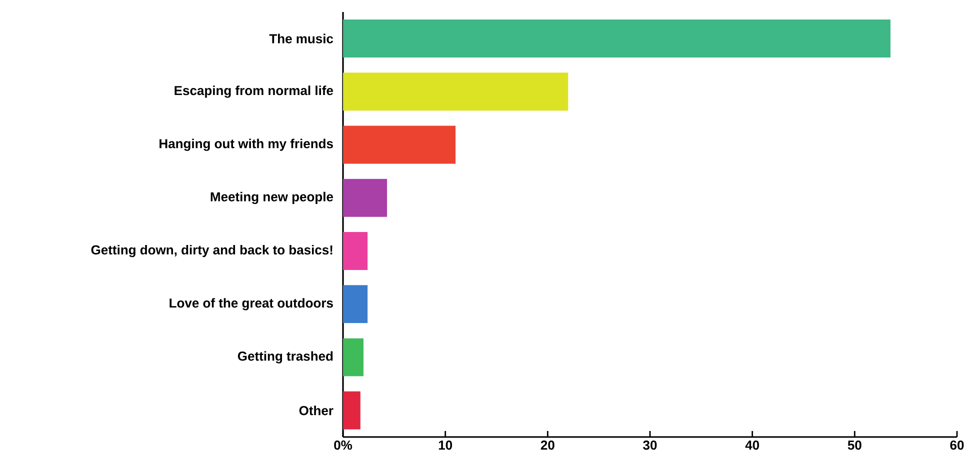  Describe the element at coordinates (272, 198) in the screenshot. I see `y-tick-label: Meeting new people` at that location.